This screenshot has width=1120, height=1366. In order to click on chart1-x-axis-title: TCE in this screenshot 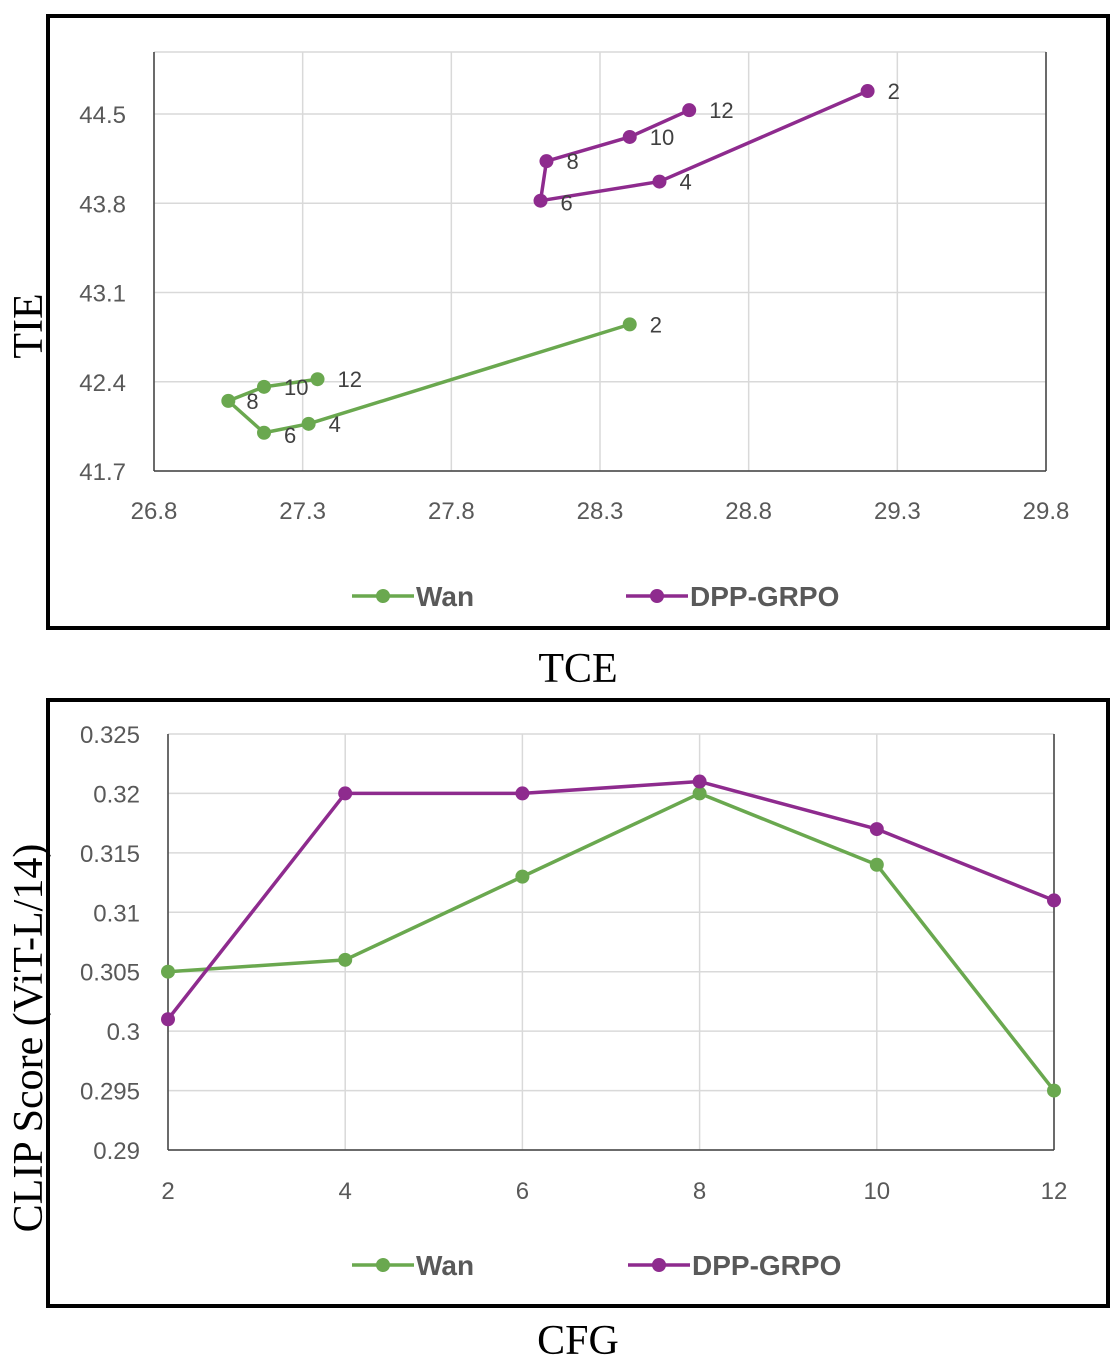, I will do `click(577, 669)`.